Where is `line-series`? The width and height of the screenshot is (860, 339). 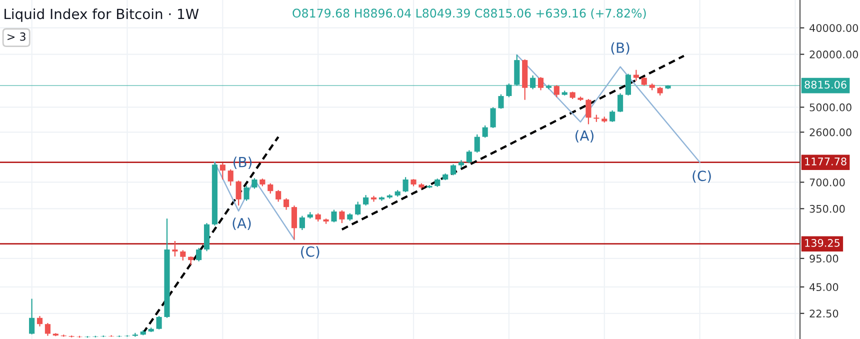 line-series is located at coordinates (608, 108).